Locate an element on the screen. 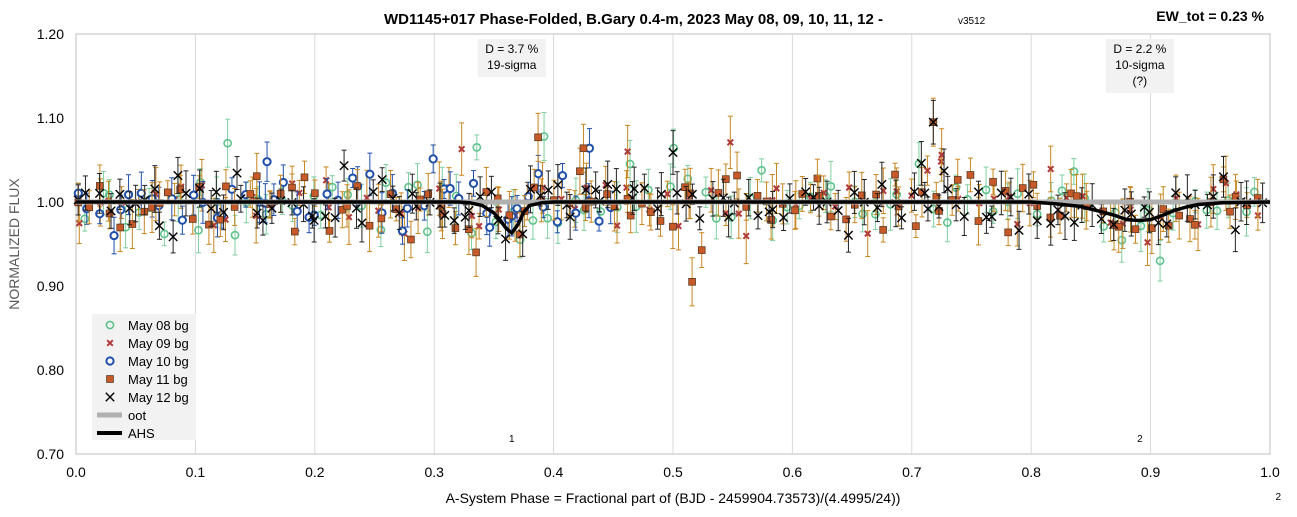 The height and width of the screenshot is (517, 1297). legend-item: AHS is located at coordinates (126, 433).